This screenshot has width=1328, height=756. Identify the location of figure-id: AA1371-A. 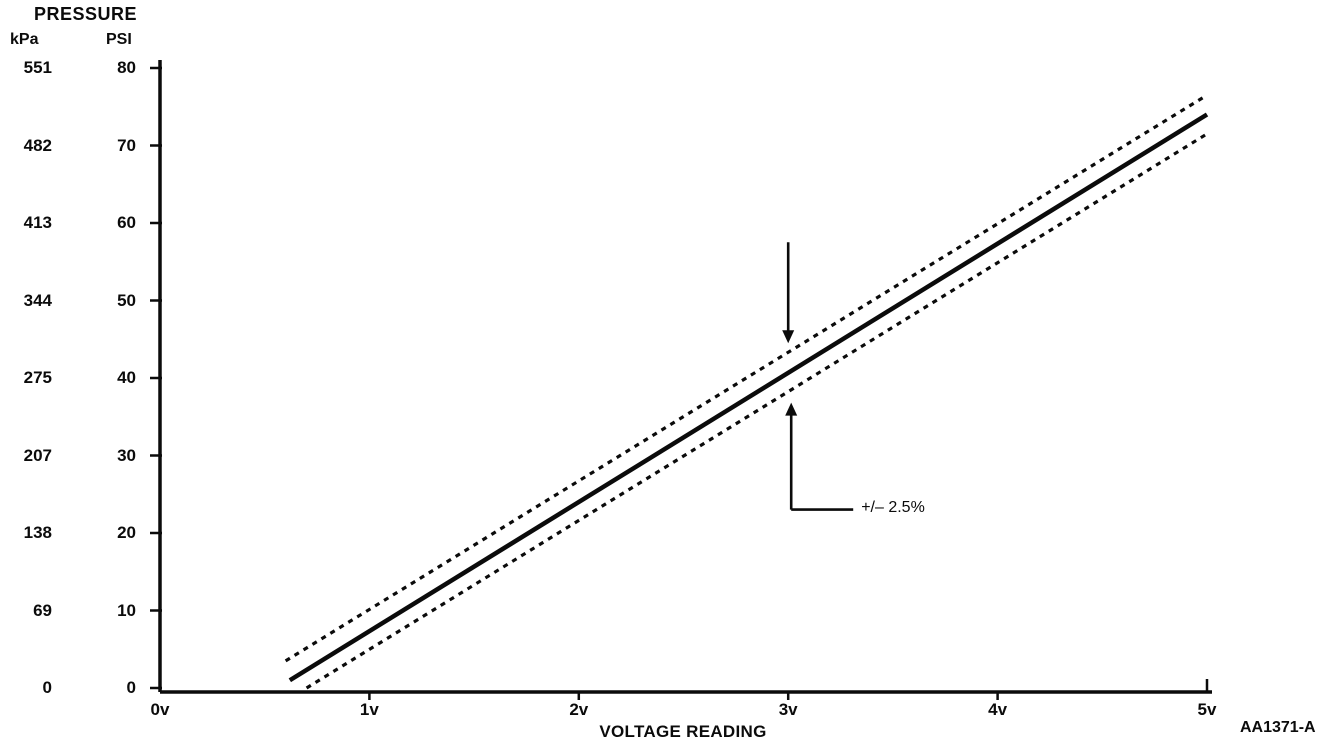
(1278, 727).